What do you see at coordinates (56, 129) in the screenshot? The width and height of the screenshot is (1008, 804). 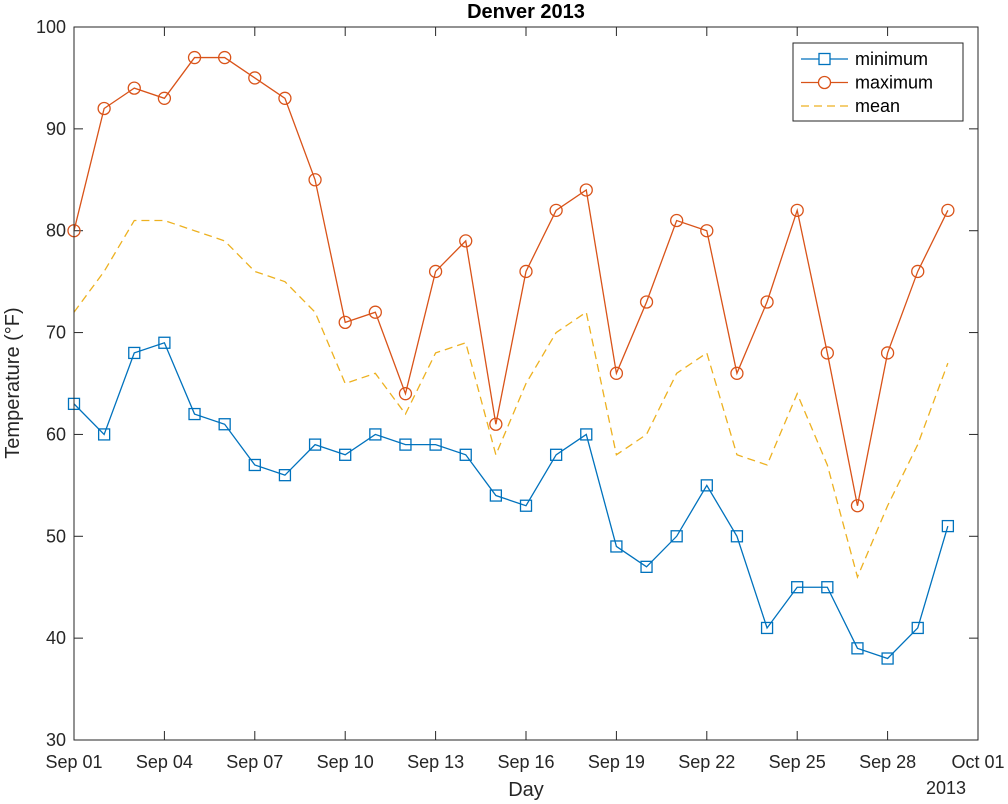 I see `y-tick-label: 90` at bounding box center [56, 129].